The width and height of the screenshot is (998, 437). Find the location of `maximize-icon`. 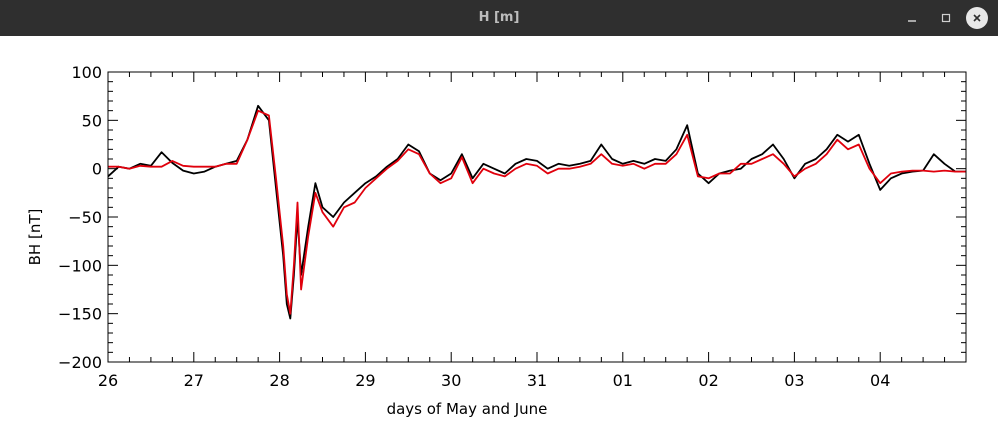

maximize-icon is located at coordinates (946, 18).